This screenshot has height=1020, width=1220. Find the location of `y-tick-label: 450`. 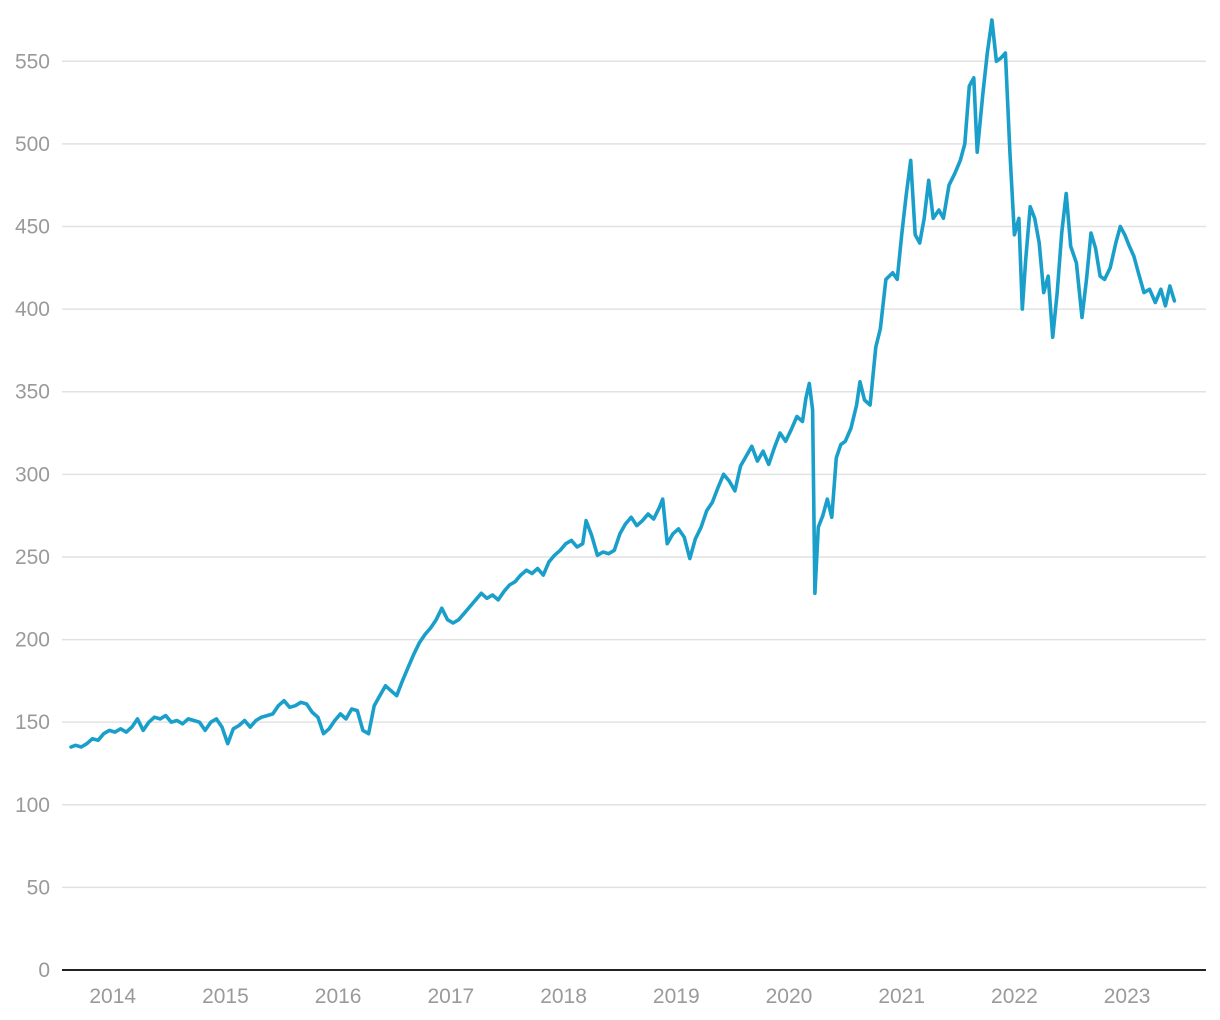

y-tick-label: 450 is located at coordinates (32, 227).